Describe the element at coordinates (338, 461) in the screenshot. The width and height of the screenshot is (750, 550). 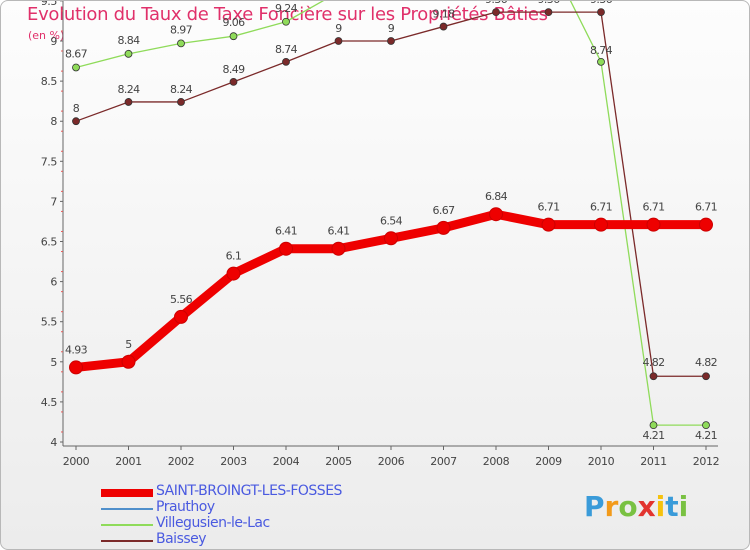
I see `x-tick-label: 2005` at that location.